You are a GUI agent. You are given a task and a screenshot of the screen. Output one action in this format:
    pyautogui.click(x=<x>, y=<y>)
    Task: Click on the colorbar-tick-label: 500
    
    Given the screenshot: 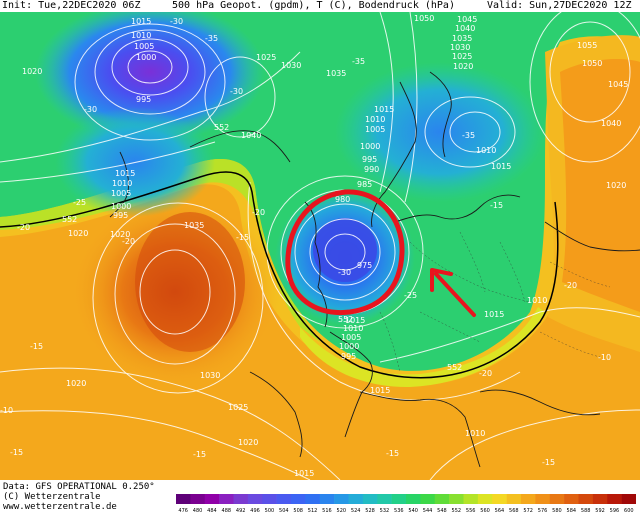 What is the action you would take?
    pyautogui.click(x=270, y=511)
    